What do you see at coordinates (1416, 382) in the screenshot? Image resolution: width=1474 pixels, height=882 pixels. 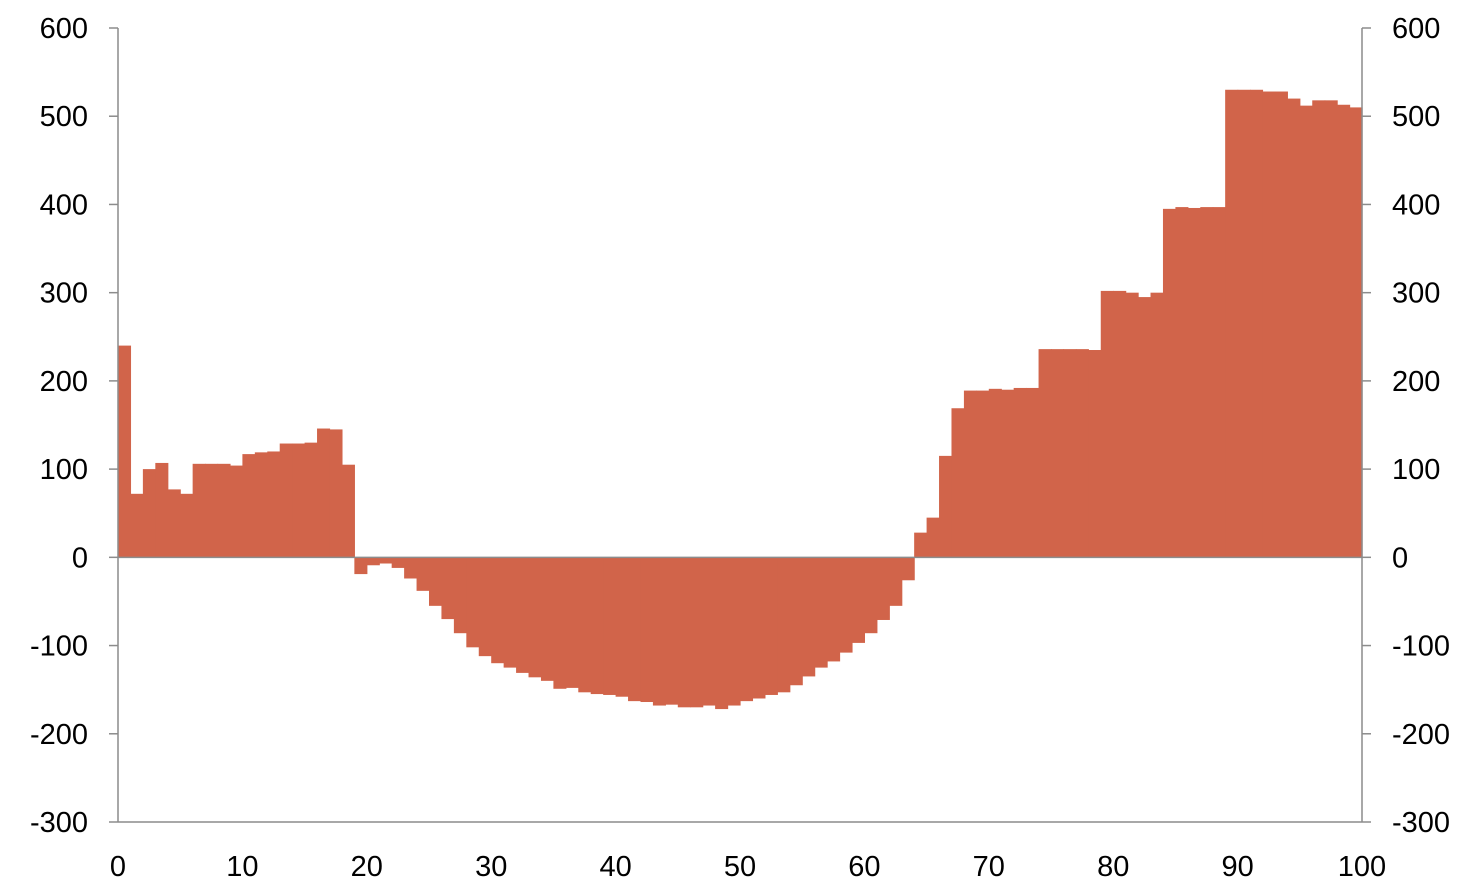 I see `right-y-tick-label: 200` at bounding box center [1416, 382].